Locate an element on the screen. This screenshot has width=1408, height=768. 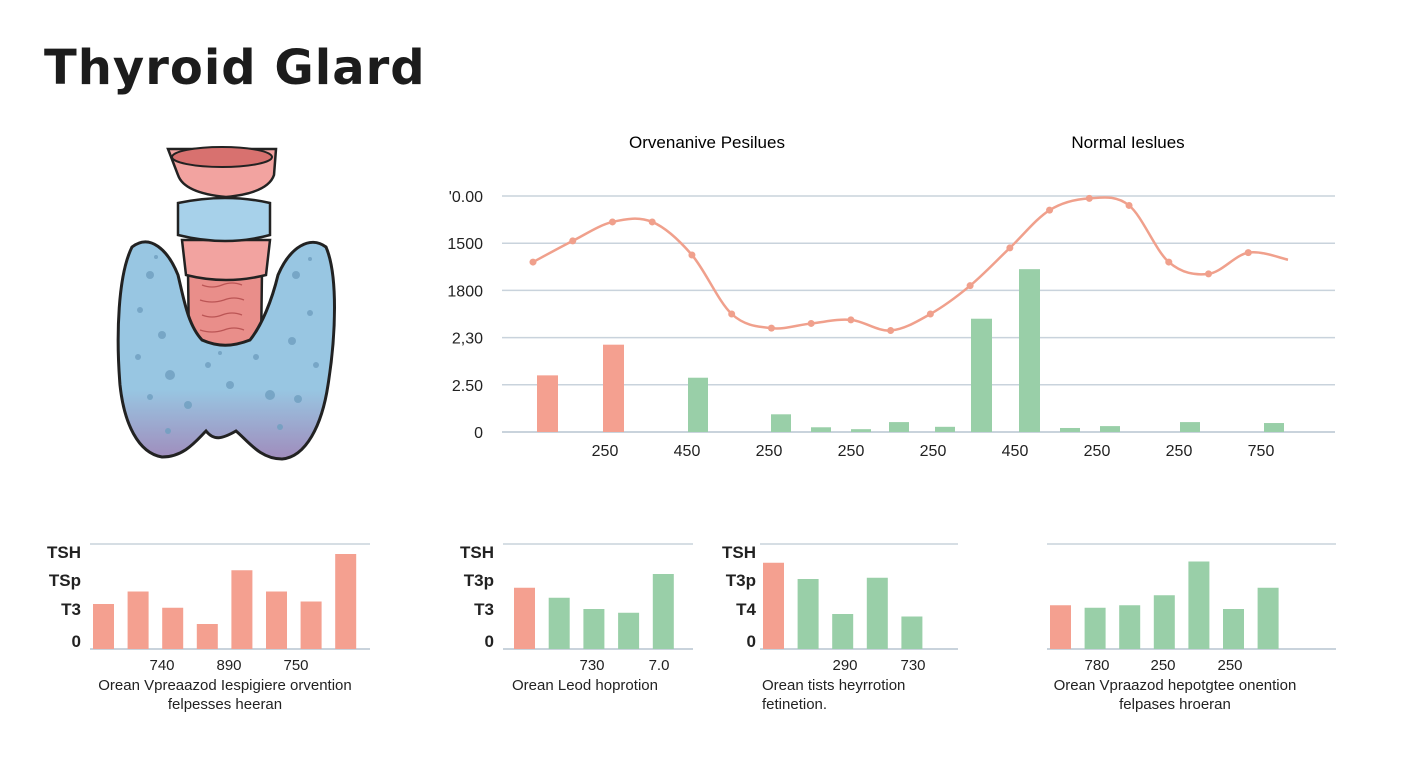
small-chart-2: TSH T3p T3 0 730 7.0 is located at coordinates (576, 606).